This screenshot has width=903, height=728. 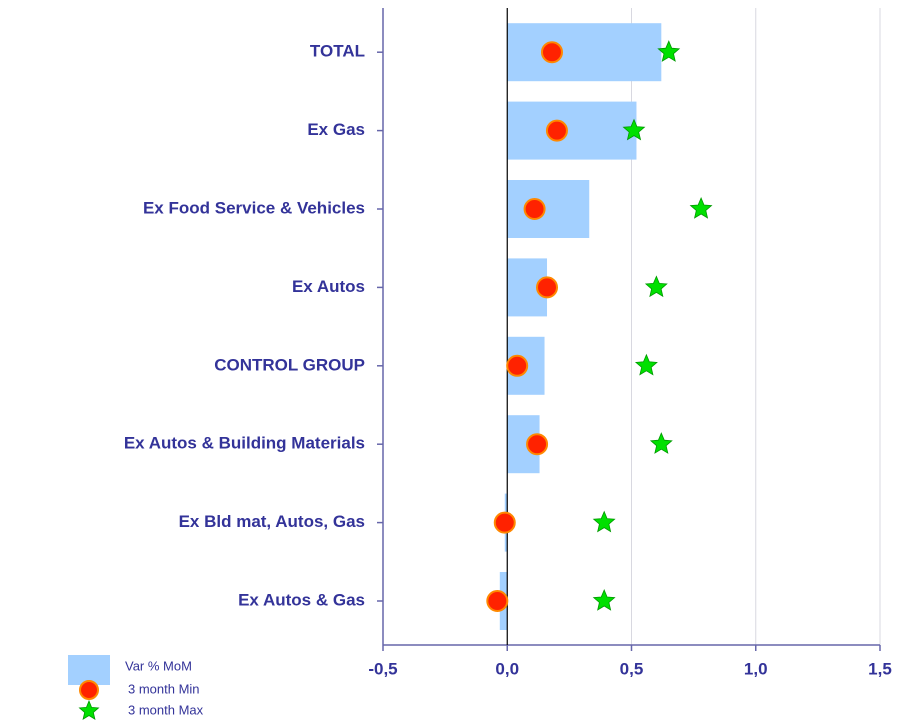 I want to click on category-label: Ex Autos & Building Materials, so click(x=244, y=443).